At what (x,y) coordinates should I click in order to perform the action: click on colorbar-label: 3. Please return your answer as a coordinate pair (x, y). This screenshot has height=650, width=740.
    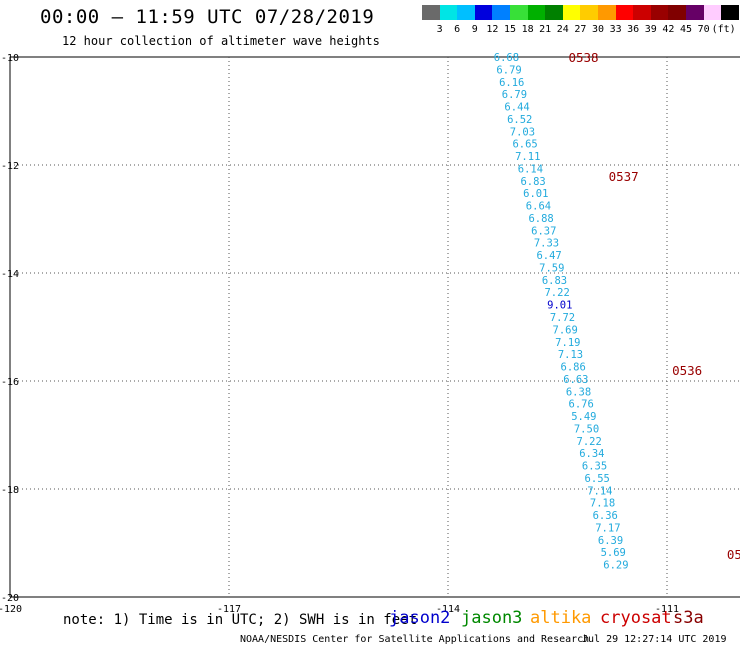
    Looking at the image, I should click on (439, 29).